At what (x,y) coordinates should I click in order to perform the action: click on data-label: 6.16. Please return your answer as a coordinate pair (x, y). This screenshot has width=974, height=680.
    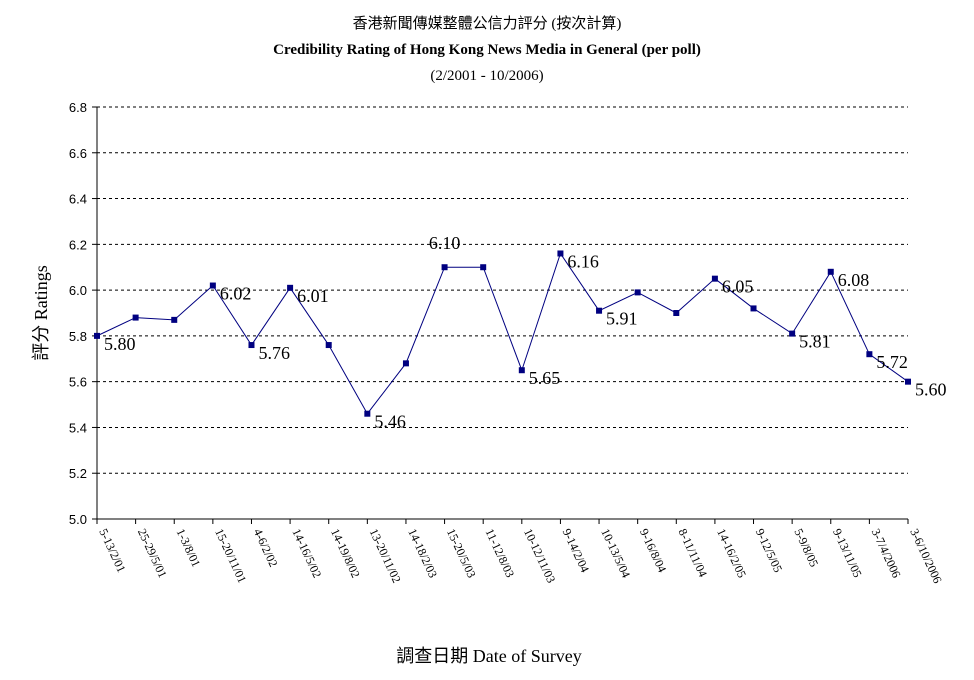
    Looking at the image, I should click on (583, 261).